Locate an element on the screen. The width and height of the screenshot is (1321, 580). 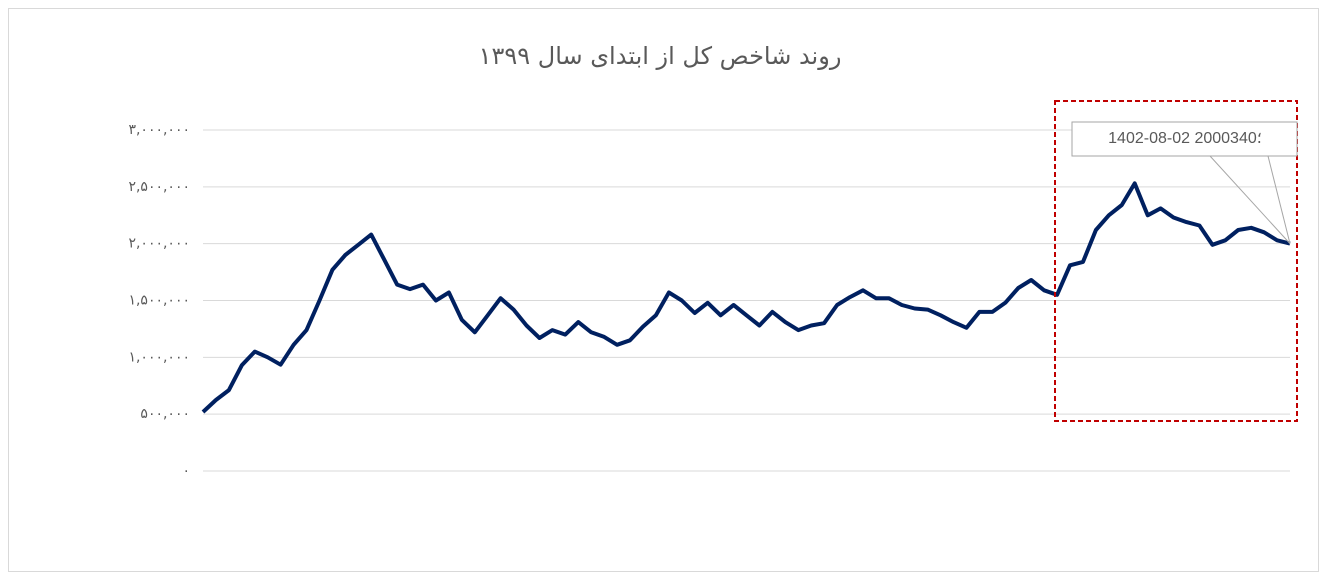
y-tick-label: ۵۰۰,۰۰۰ is located at coordinates (165, 414).